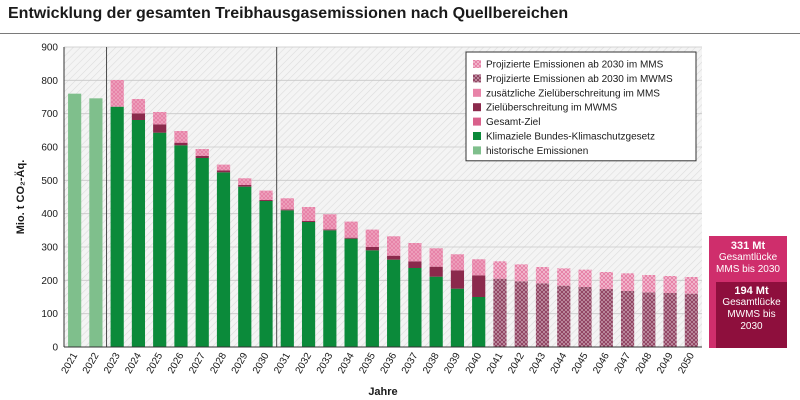 The image size is (800, 400). Describe the element at coordinates (537, 151) in the screenshot. I see `legend-label: historische Emissionen` at that location.